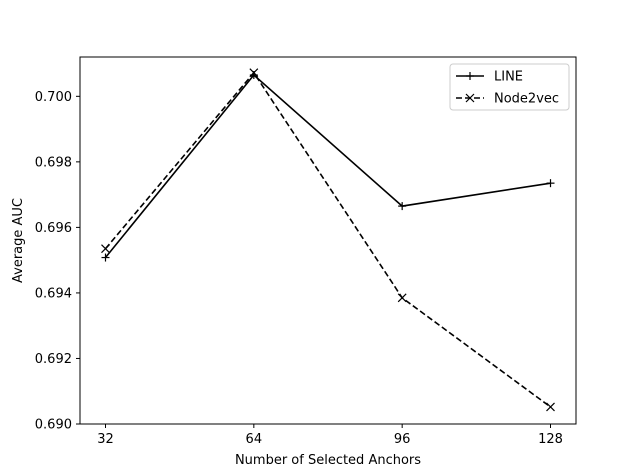 The image size is (640, 476). What do you see at coordinates (550, 439) in the screenshot?
I see `x-tick-label: 128` at bounding box center [550, 439].